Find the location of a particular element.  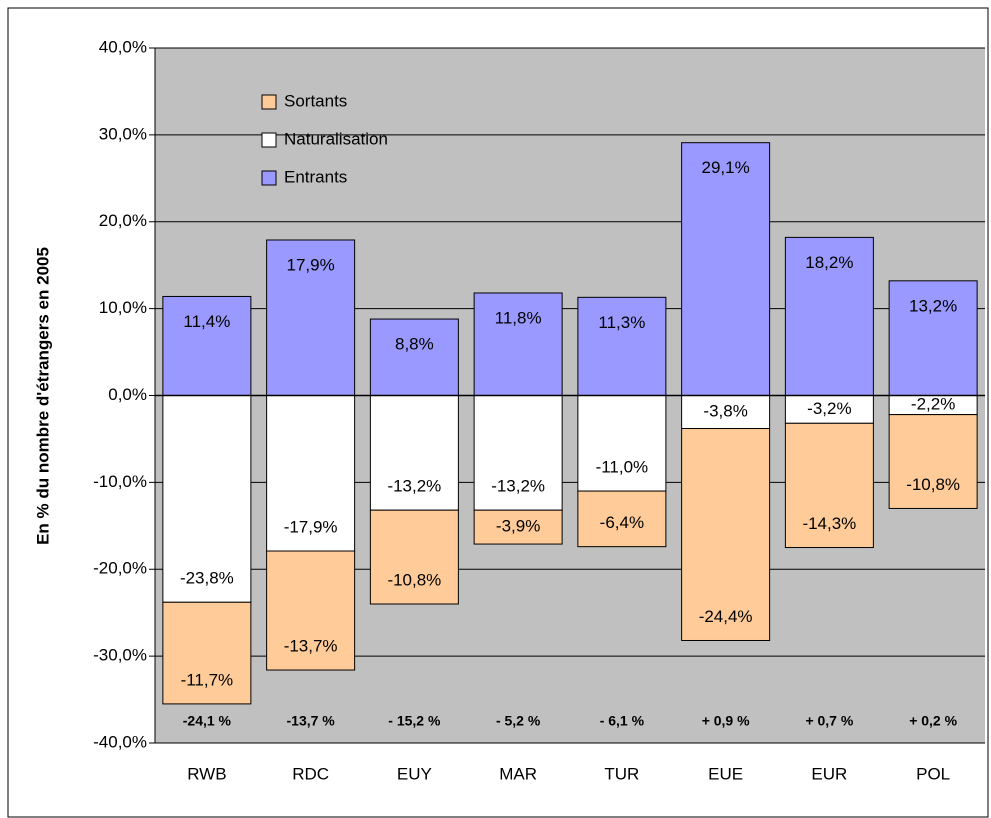

net-annotation: + 0,9 % is located at coordinates (726, 721).